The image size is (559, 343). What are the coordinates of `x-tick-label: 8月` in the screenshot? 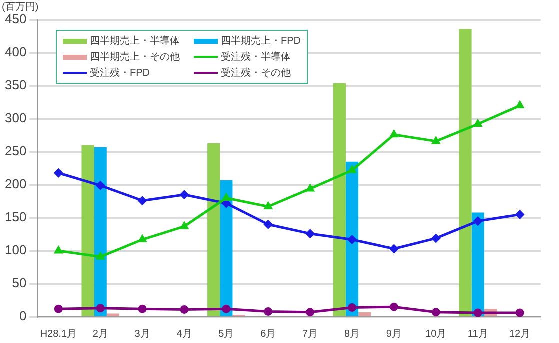 It's located at (352, 334).